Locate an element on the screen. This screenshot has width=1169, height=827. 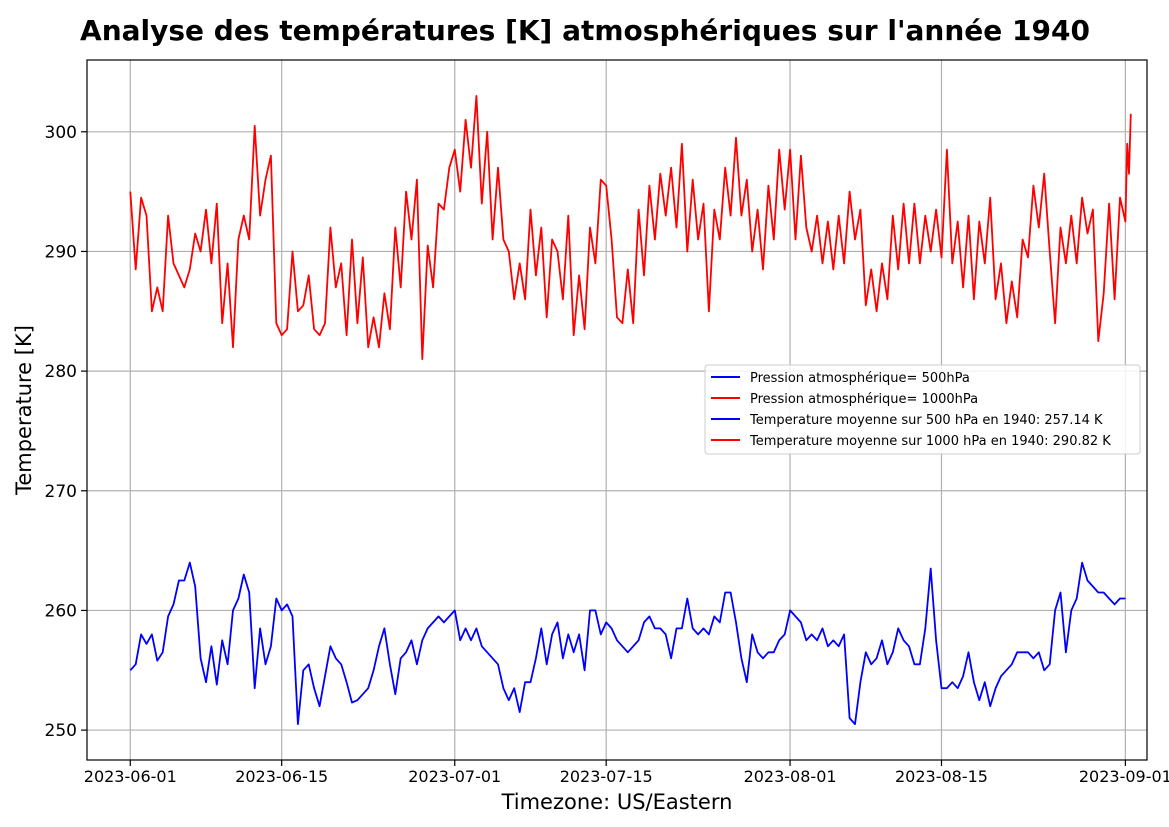
x-tick-label: 2023-09-01 is located at coordinates (1124, 776).